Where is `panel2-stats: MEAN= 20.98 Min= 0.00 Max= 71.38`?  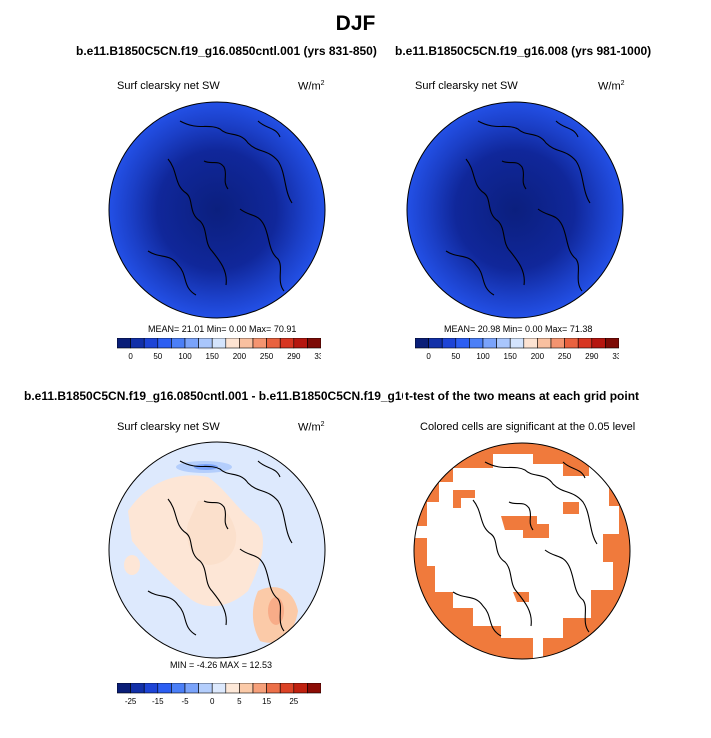
panel2-stats: MEAN= 20.98 Min= 0.00 Max= 71.38 is located at coordinates (518, 329).